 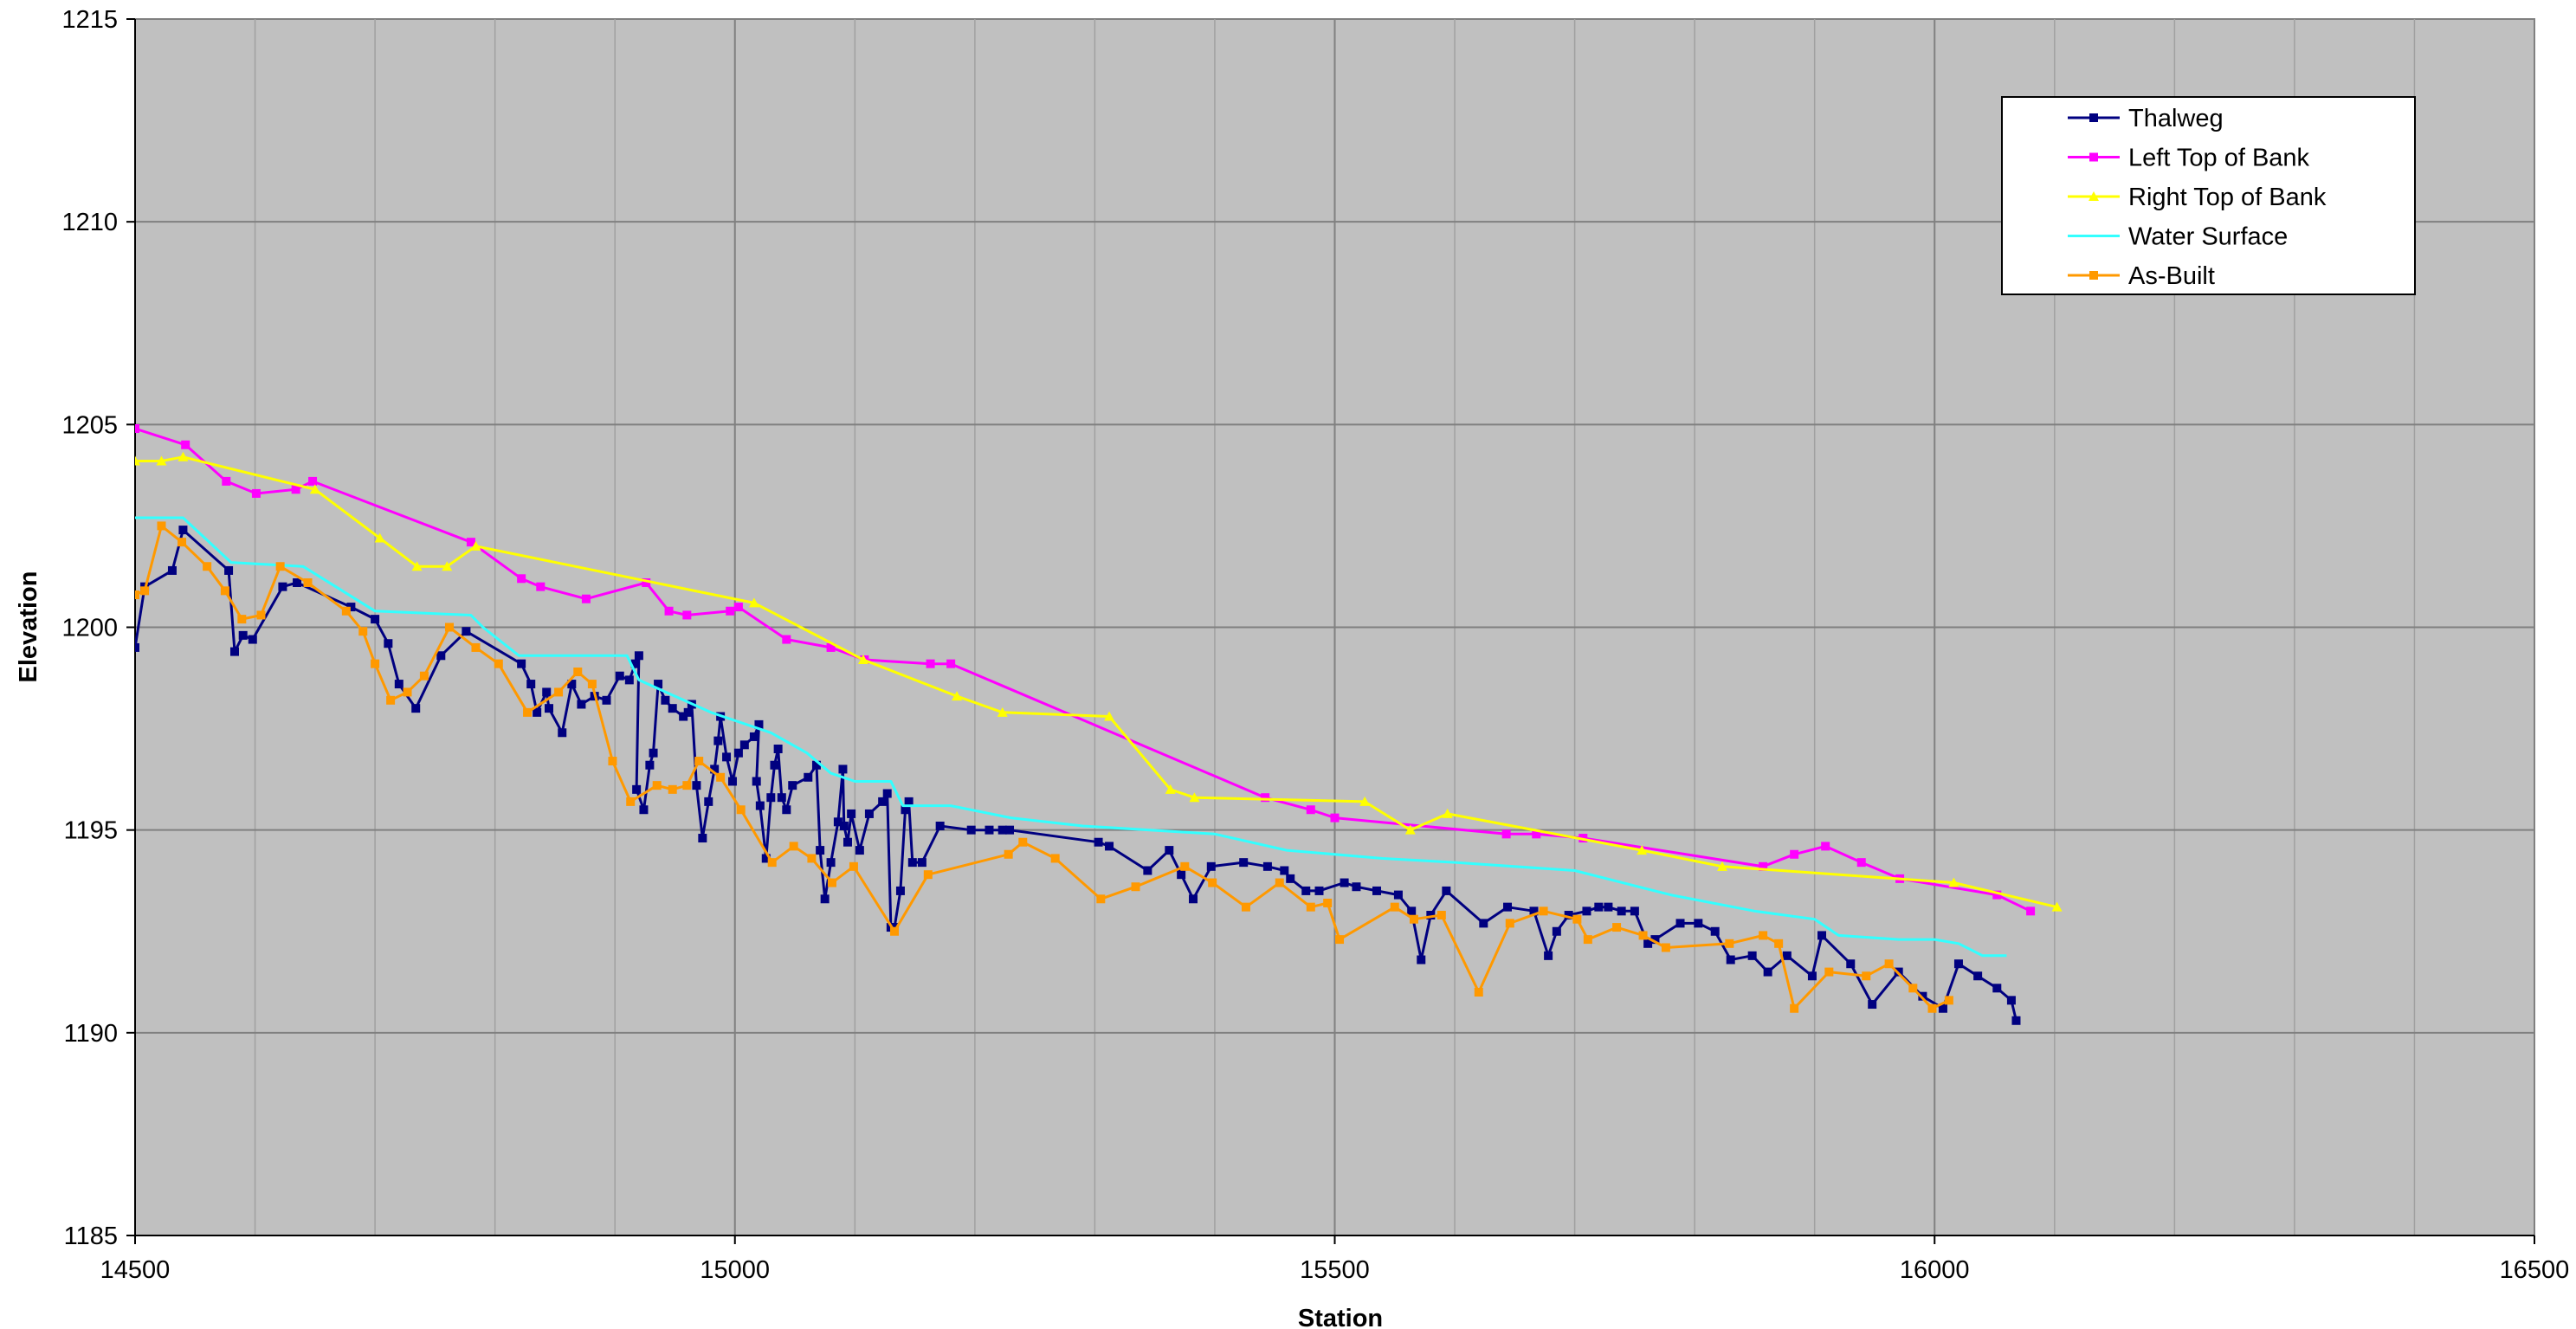 I want to click on y-tick-label: 1200, so click(x=89, y=628).